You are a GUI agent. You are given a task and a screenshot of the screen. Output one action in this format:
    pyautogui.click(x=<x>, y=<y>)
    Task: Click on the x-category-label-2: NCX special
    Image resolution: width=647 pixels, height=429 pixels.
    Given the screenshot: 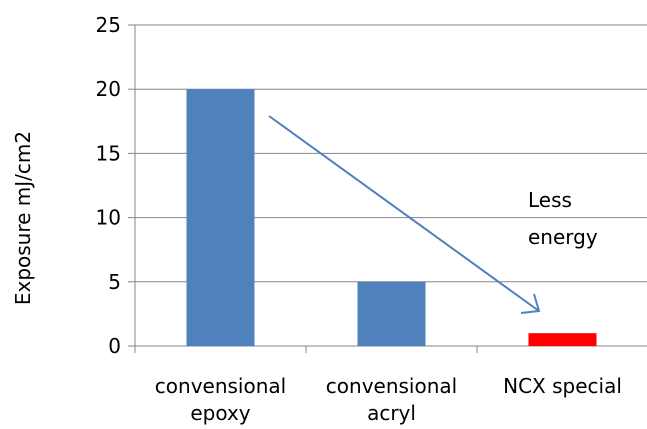 What is the action you would take?
    pyautogui.click(x=562, y=386)
    